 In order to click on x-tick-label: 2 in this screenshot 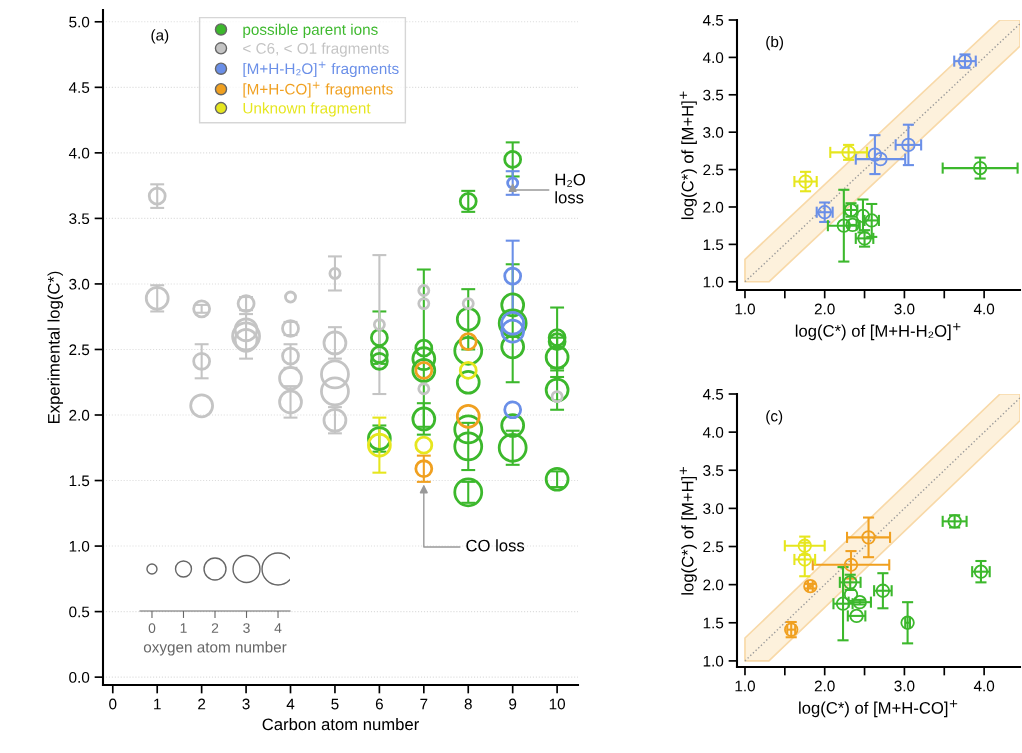, I will do `click(202, 704)`.